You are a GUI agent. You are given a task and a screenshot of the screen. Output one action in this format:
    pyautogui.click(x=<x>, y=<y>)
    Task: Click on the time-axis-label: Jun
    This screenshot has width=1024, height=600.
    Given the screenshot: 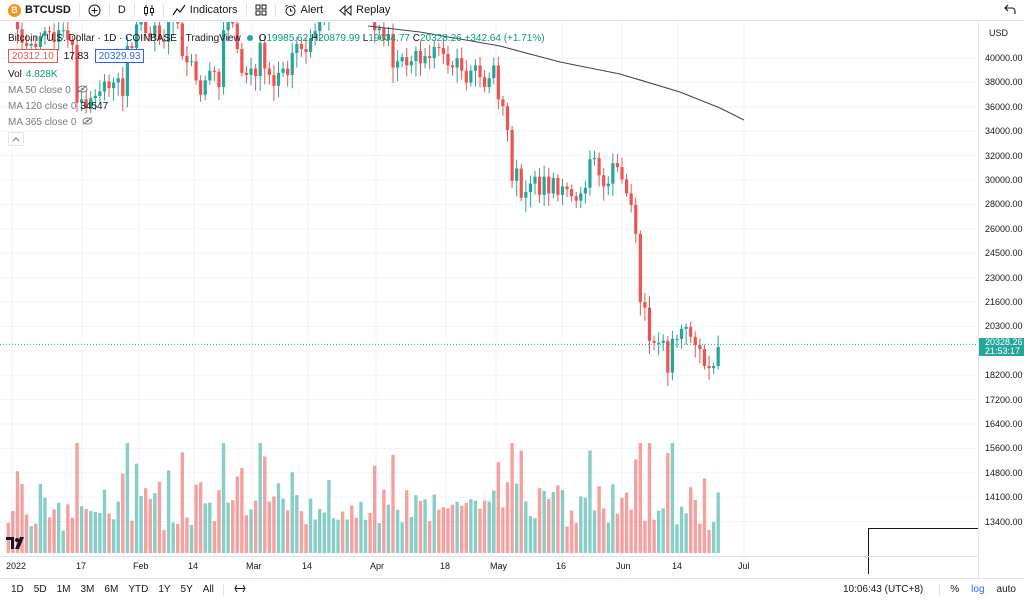 What is the action you would take?
    pyautogui.click(x=623, y=566)
    